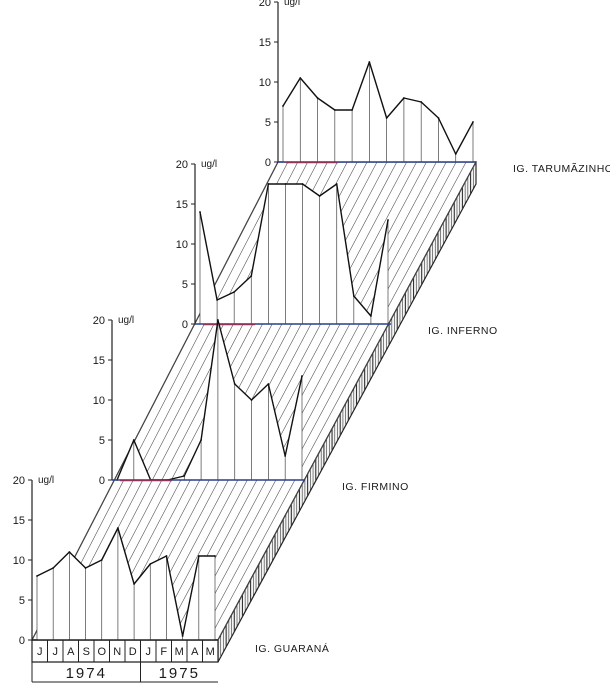 This screenshot has height=690, width=610. What do you see at coordinates (163, 652) in the screenshot?
I see `month-label: F` at bounding box center [163, 652].